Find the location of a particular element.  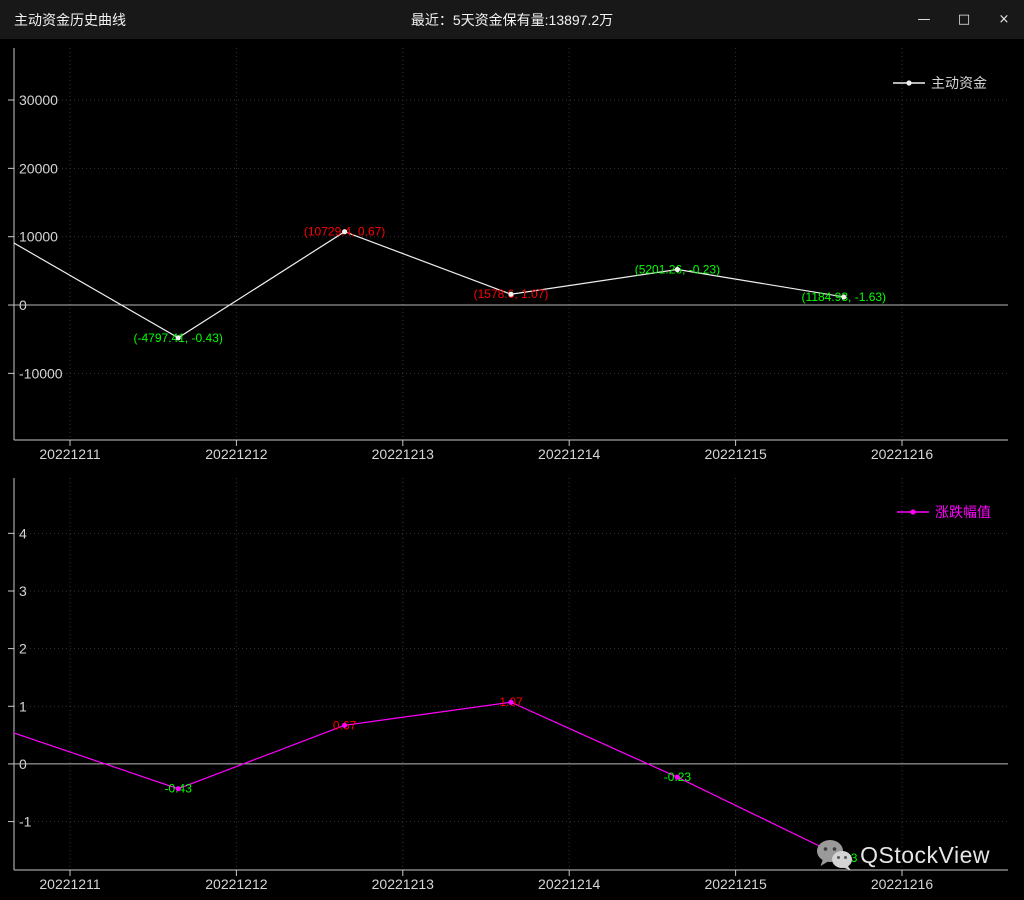

titlebar: 主动资金历史曲线 最近：5天资金保有量:13897.2万 — □ × is located at coordinates (512, 20).